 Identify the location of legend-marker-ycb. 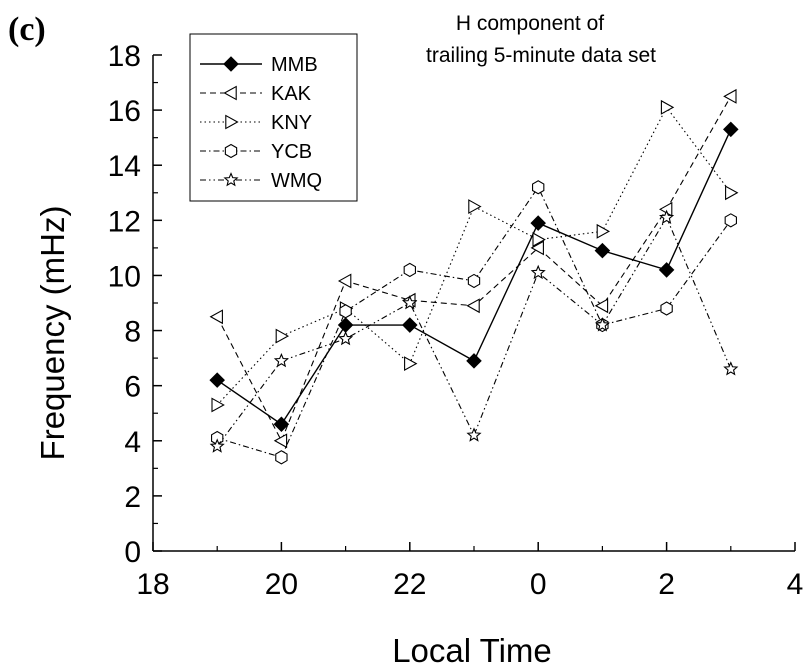
(231, 151).